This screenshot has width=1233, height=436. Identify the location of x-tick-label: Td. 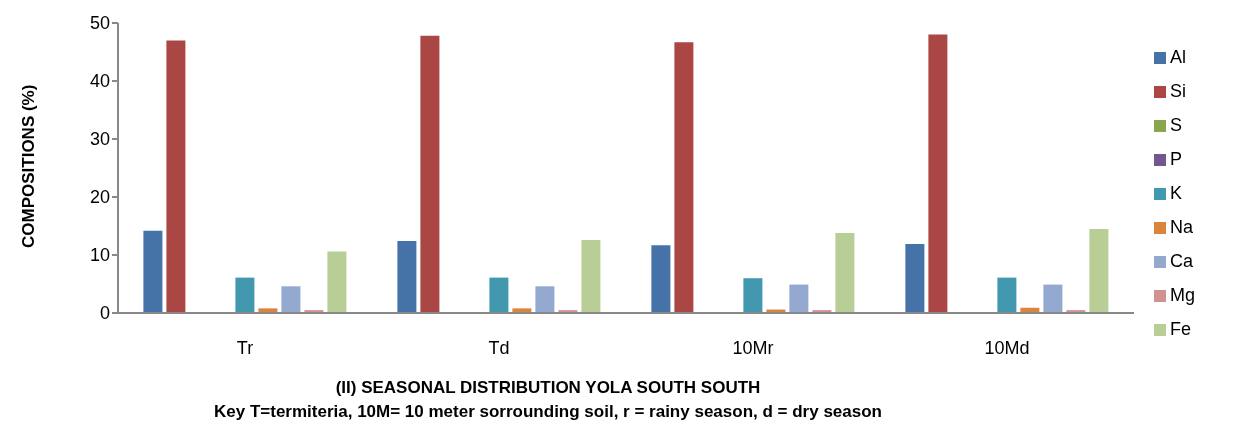
(499, 347).